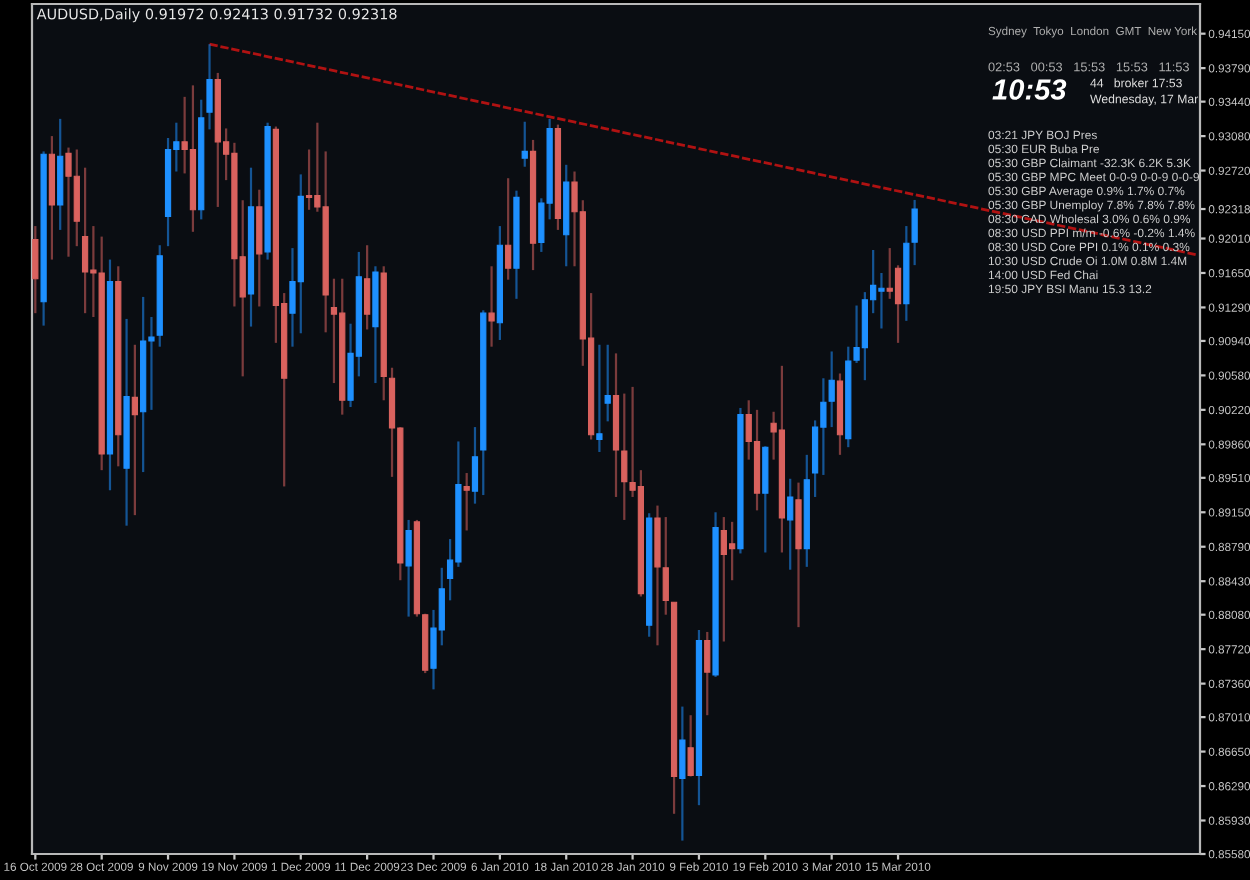 The width and height of the screenshot is (1250, 880). What do you see at coordinates (1029, 89) in the screenshot?
I see `annotation: 10:53` at bounding box center [1029, 89].